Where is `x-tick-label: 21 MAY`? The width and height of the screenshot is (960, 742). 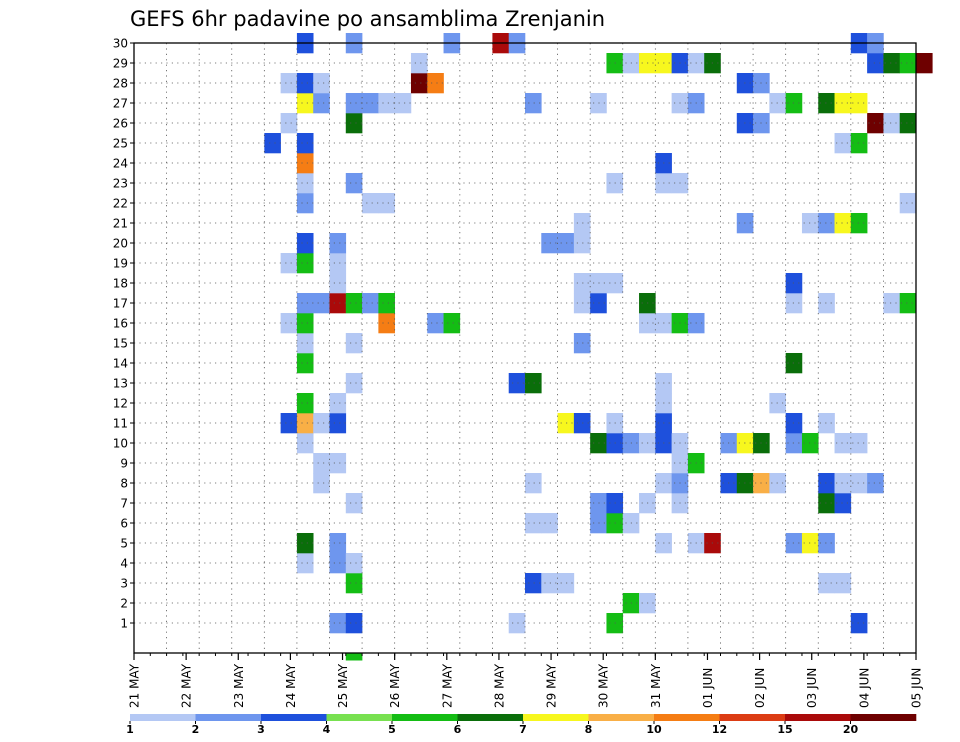 x-tick-label: 21 MAY is located at coordinates (135, 685).